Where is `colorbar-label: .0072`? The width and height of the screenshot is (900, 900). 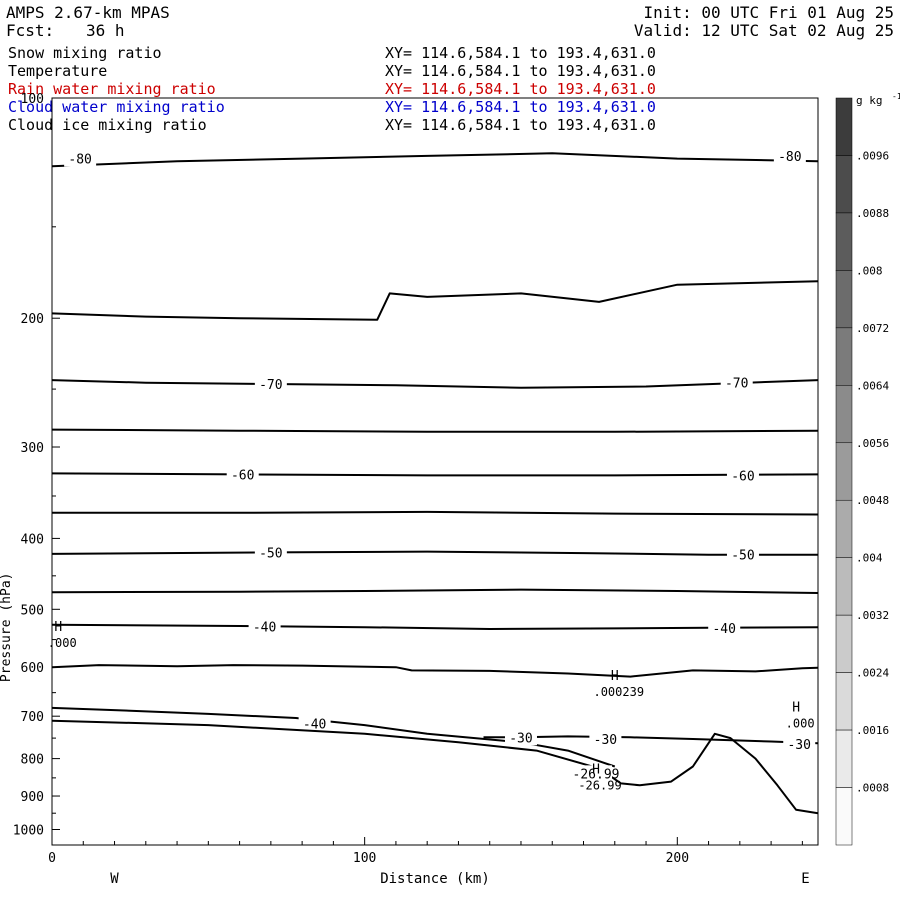 colorbar-label: .0072 is located at coordinates (872, 328).